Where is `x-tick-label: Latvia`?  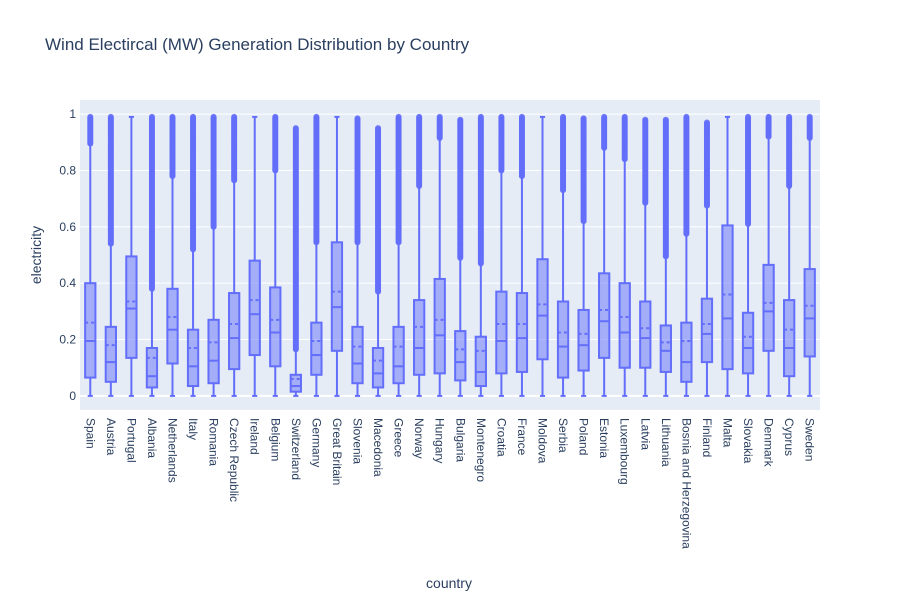
x-tick-label: Latvia is located at coordinates (645, 434).